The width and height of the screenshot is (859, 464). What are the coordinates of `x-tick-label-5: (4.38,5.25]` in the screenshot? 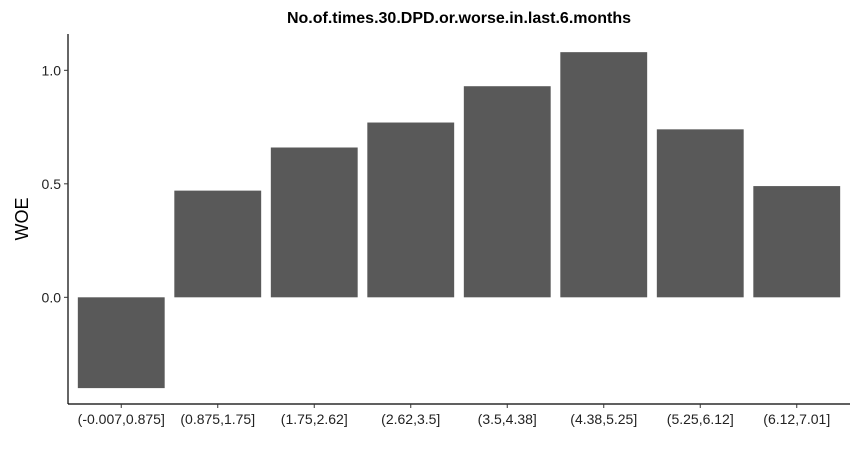 It's located at (603, 419).